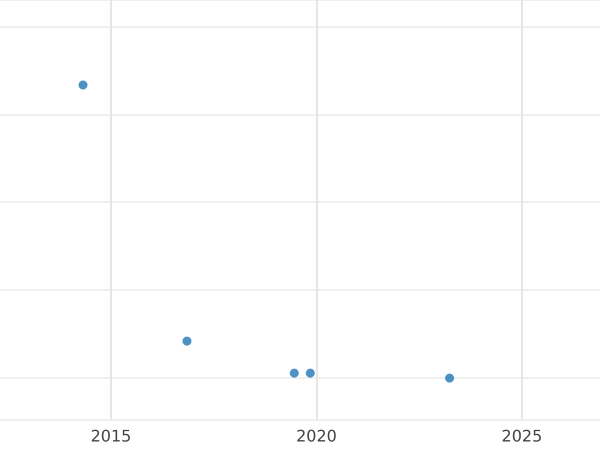 This screenshot has width=600, height=450. I want to click on x-tick-label: 2015, so click(111, 436).